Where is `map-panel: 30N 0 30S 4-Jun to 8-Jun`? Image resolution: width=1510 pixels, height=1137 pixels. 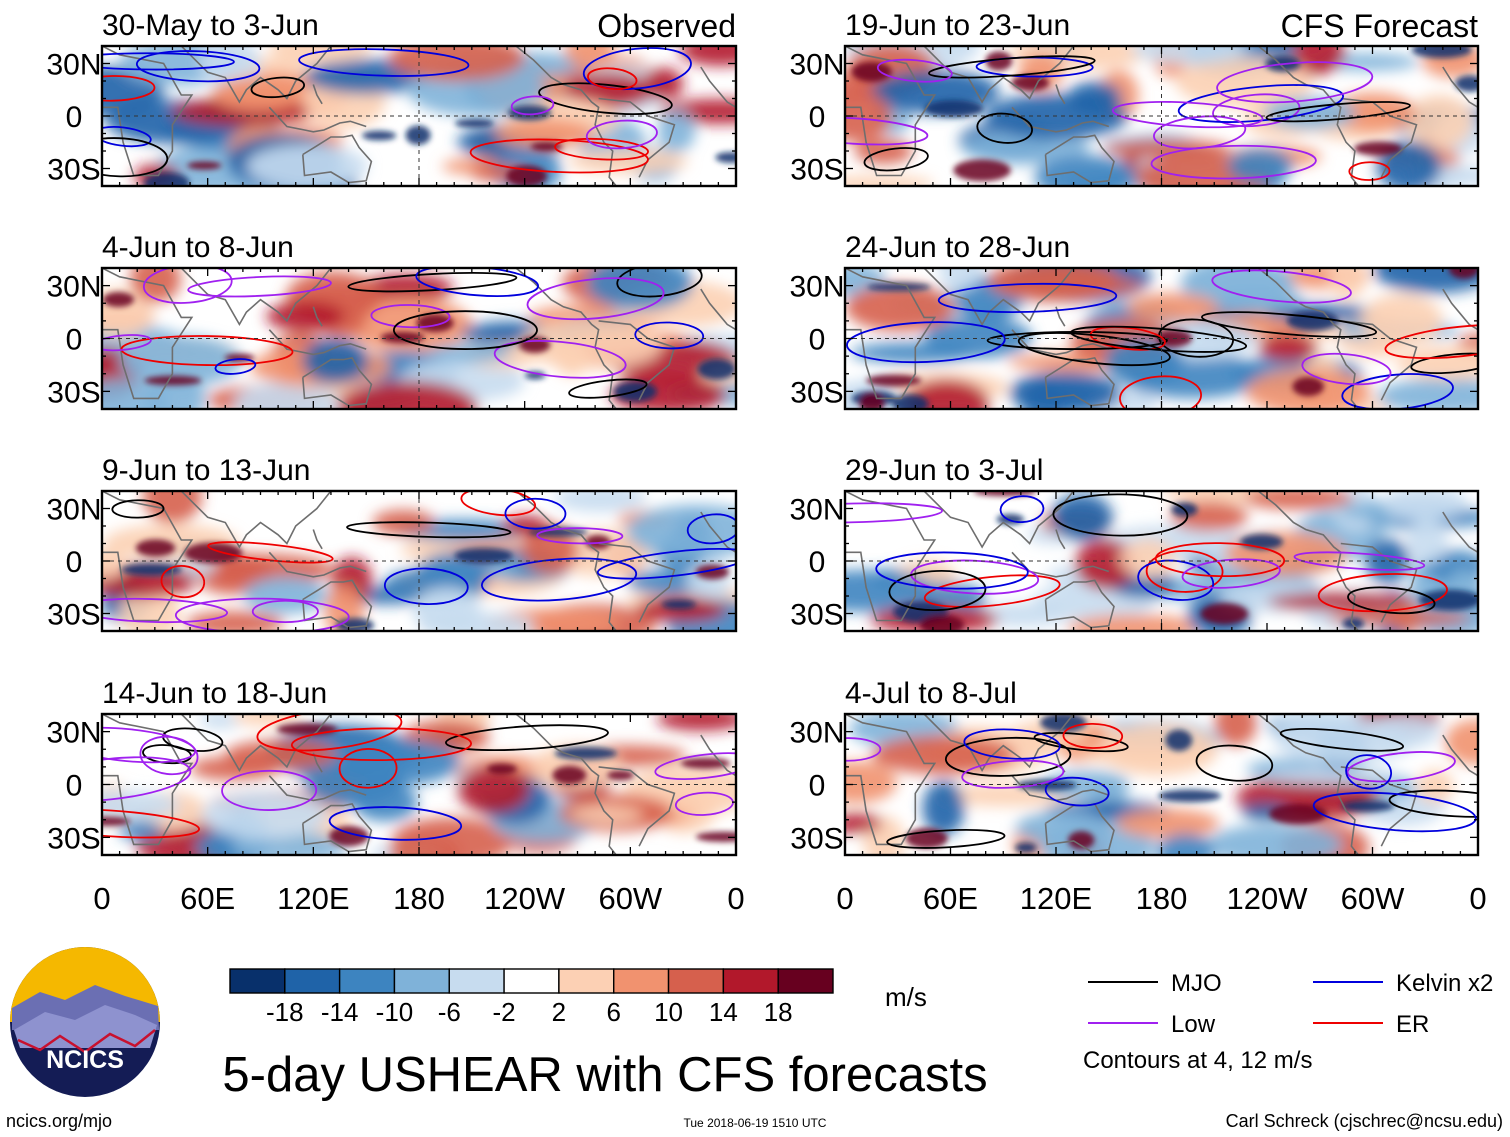 map-panel: 30N 0 30S 4-Jun to 8-Jun is located at coordinates (392, 321).